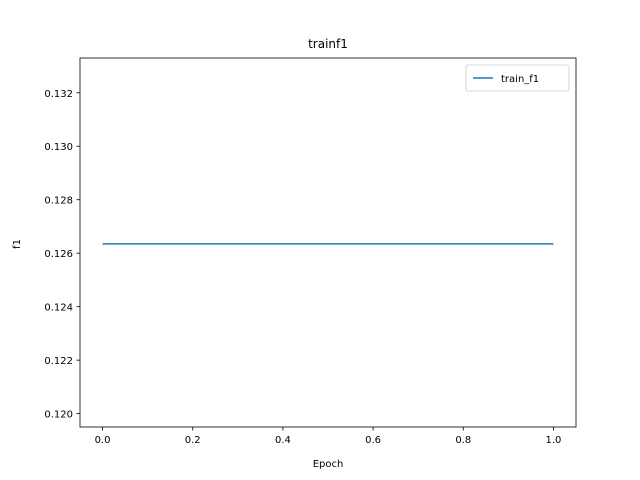 The image size is (640, 480). I want to click on legend: train_f1, so click(517, 78).